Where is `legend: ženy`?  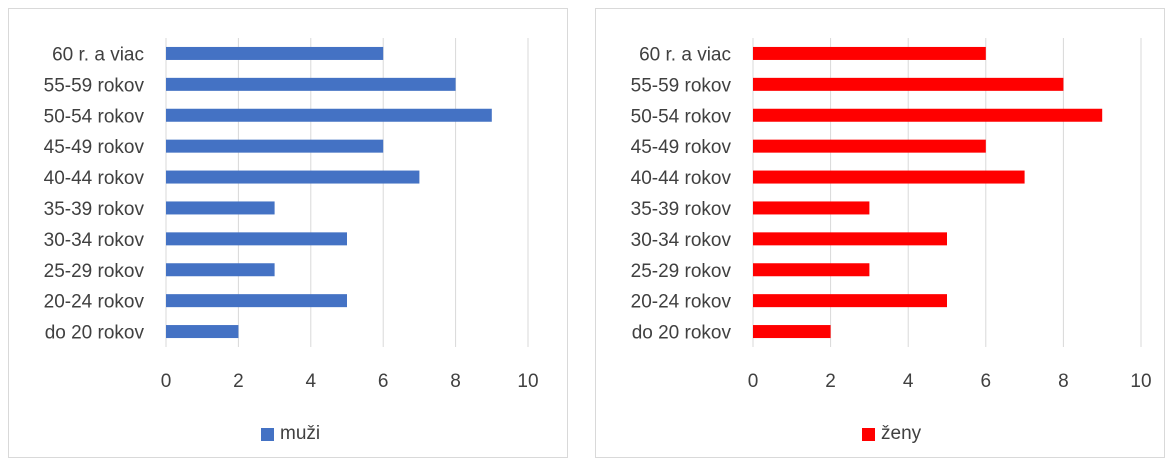
legend: ženy is located at coordinates (891, 434).